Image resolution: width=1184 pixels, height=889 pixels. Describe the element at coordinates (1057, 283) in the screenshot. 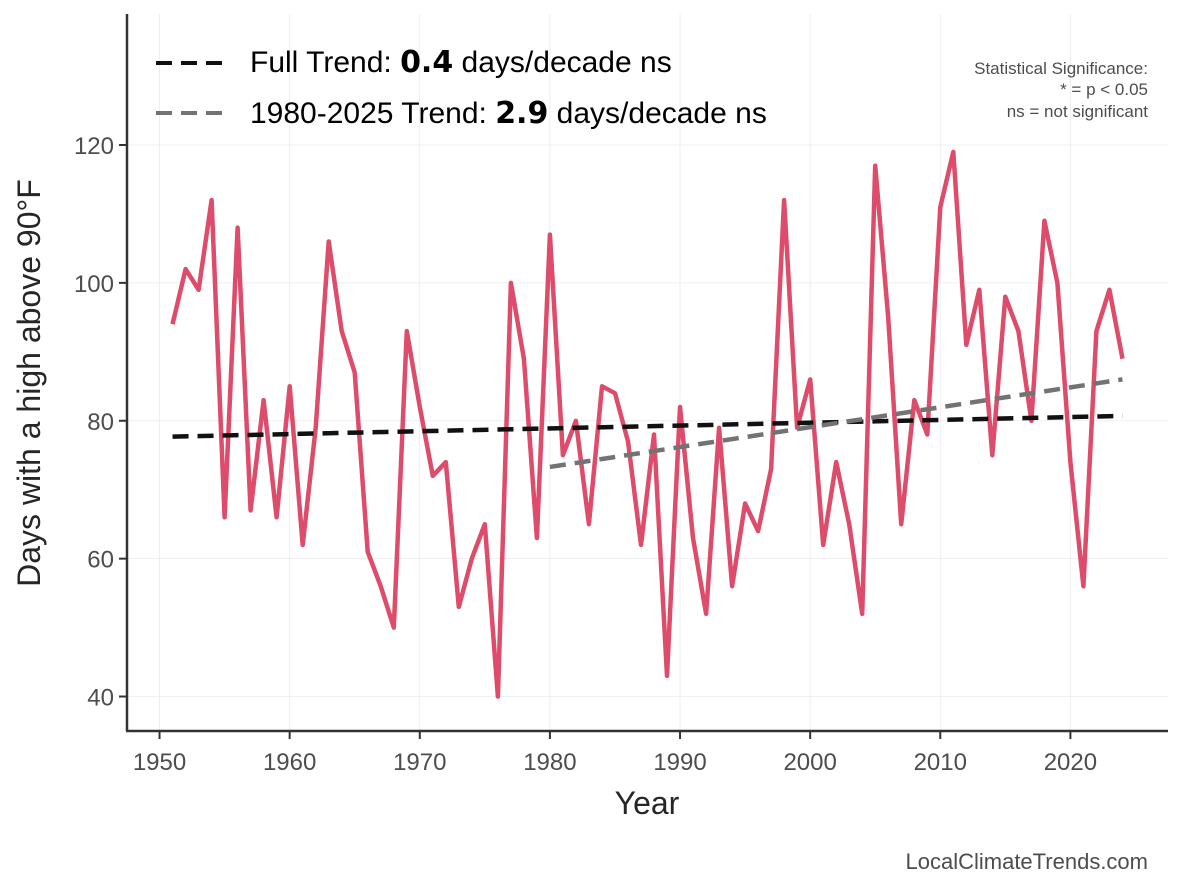

I see `data-point-2019` at that location.